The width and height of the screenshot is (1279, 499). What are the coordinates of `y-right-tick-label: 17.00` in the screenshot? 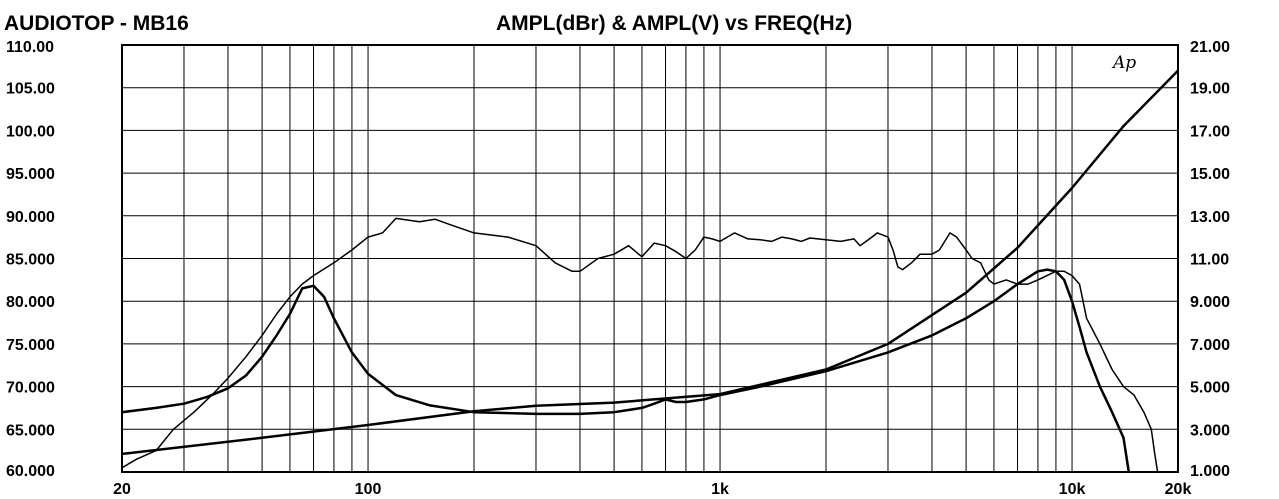 It's located at (1210, 131).